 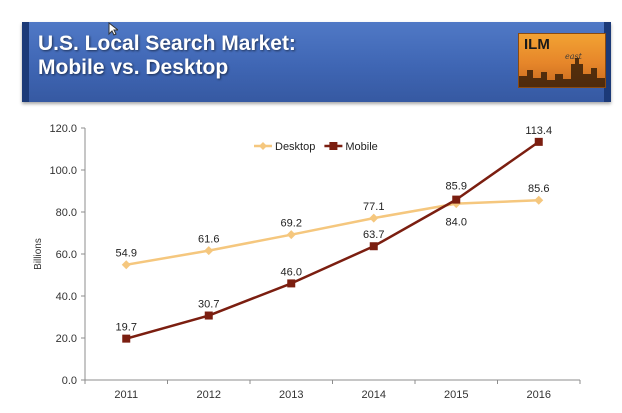 What do you see at coordinates (126, 328) in the screenshot?
I see `data-label-mobile: 19.7` at bounding box center [126, 328].